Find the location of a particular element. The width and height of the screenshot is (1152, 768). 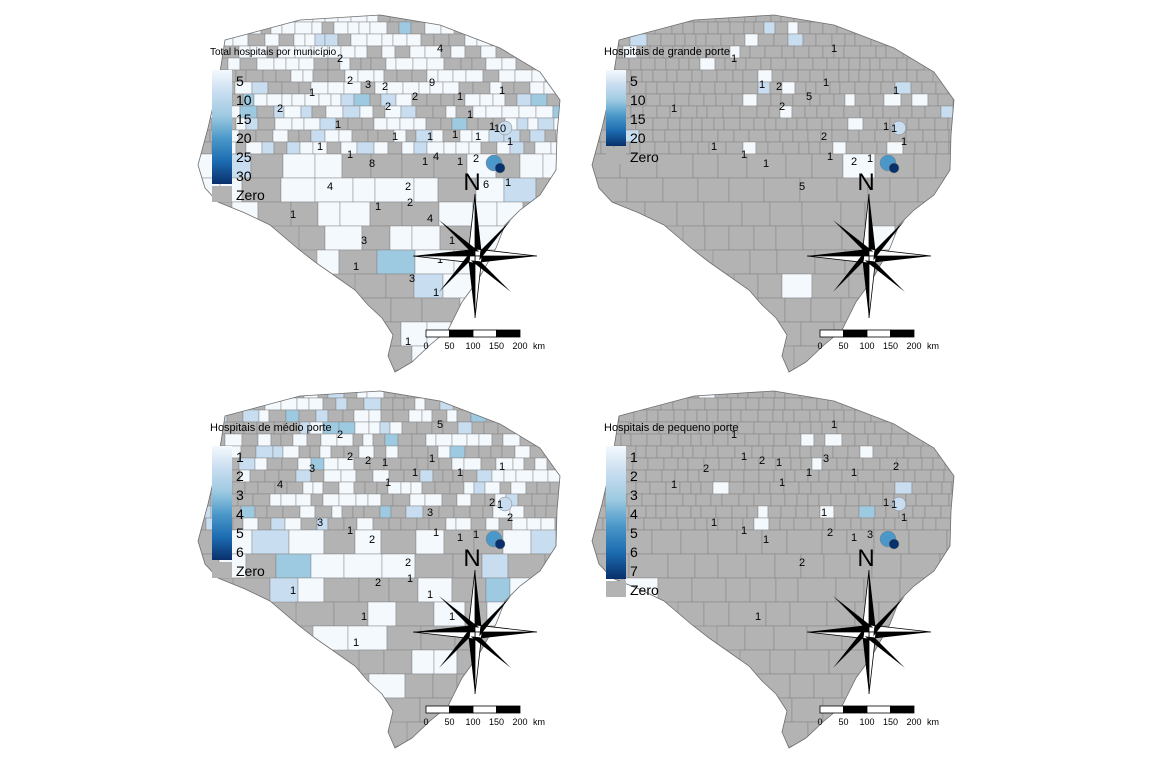

legend-zero-label: Zero is located at coordinates (250, 195).